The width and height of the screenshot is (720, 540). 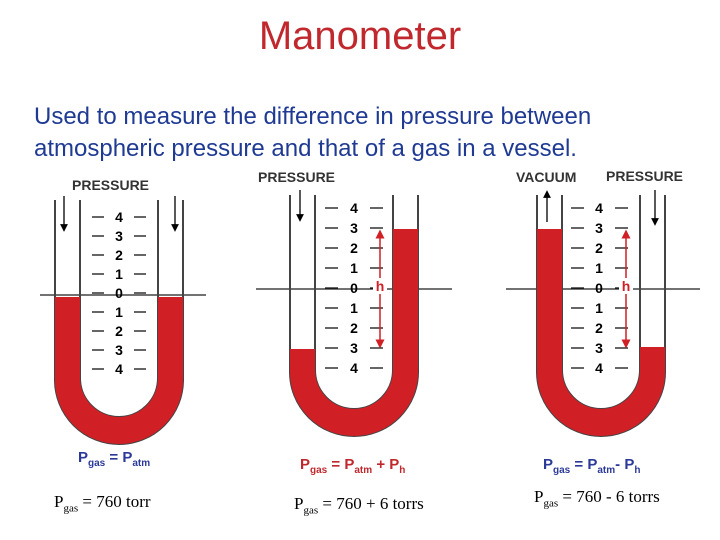 What do you see at coordinates (592, 466) in the screenshot?
I see `formula-3: Pgas = Patm- Ph` at bounding box center [592, 466].